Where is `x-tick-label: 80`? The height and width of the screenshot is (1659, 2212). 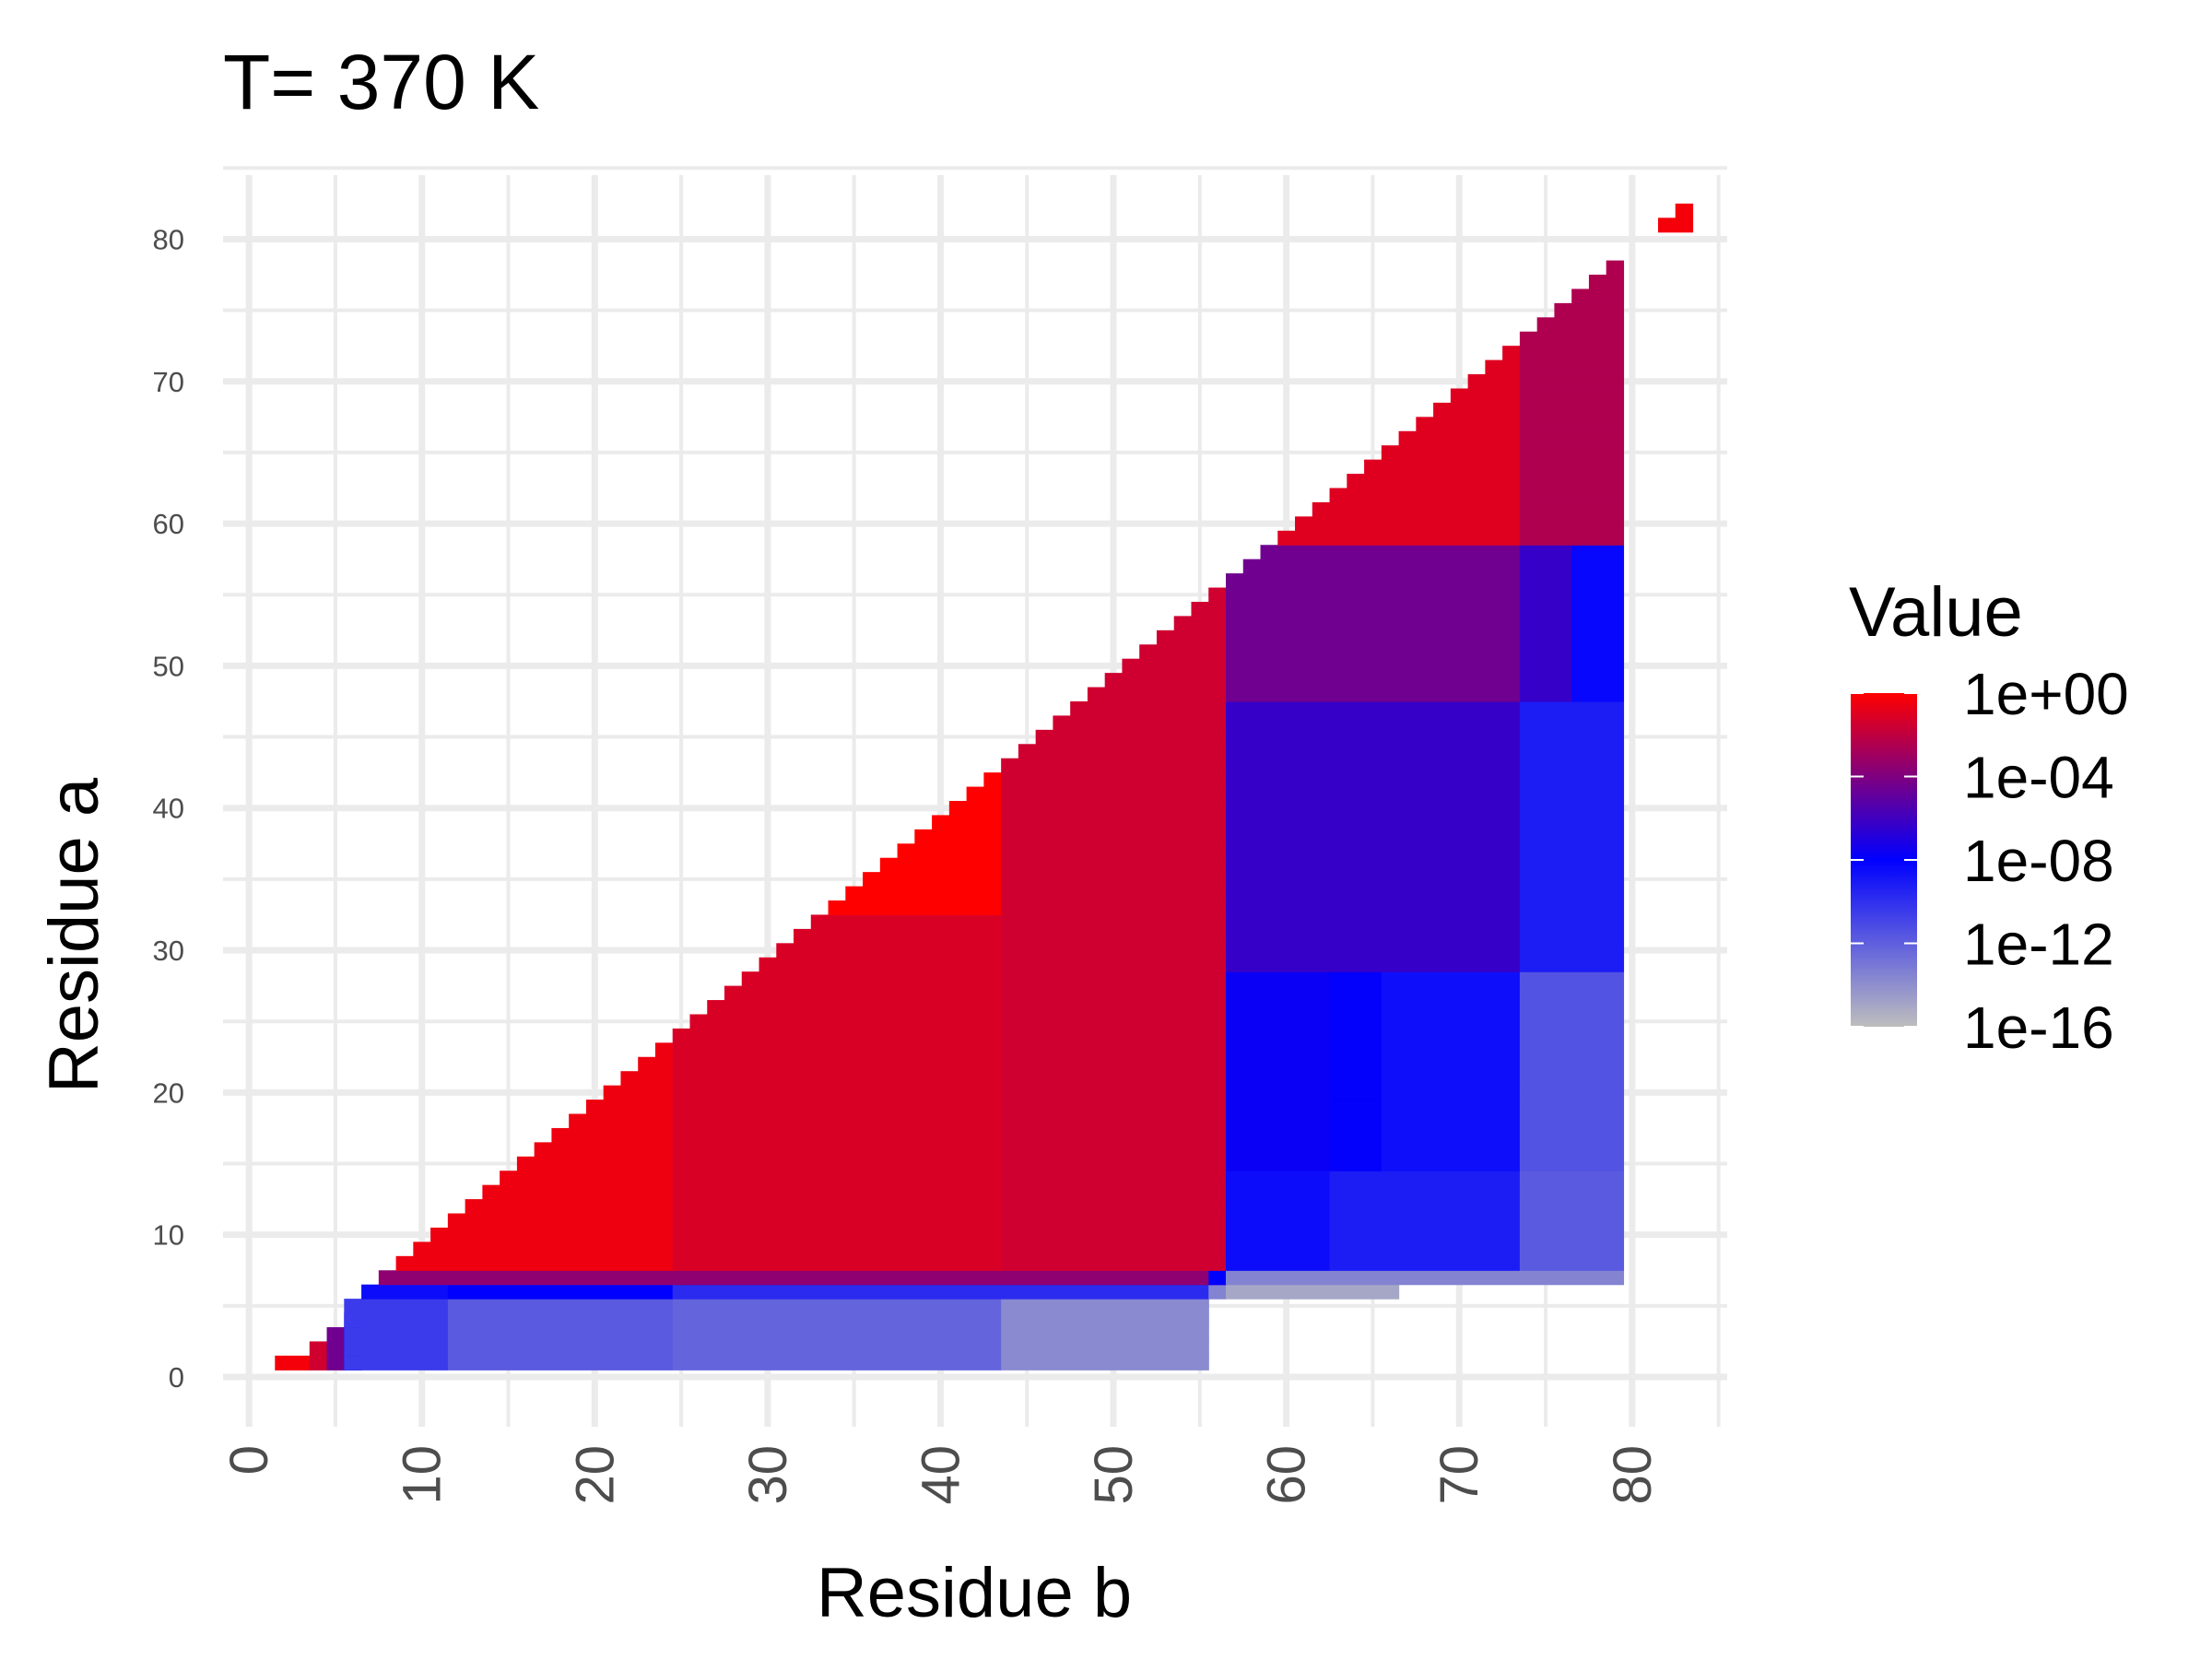
x-tick-label: 80 is located at coordinates (1633, 1475).